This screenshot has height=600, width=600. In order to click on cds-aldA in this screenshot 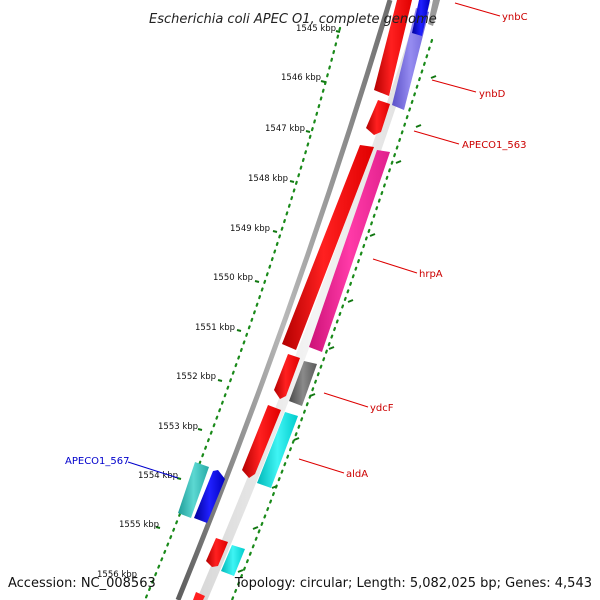, I will do `click(277, 450)`.